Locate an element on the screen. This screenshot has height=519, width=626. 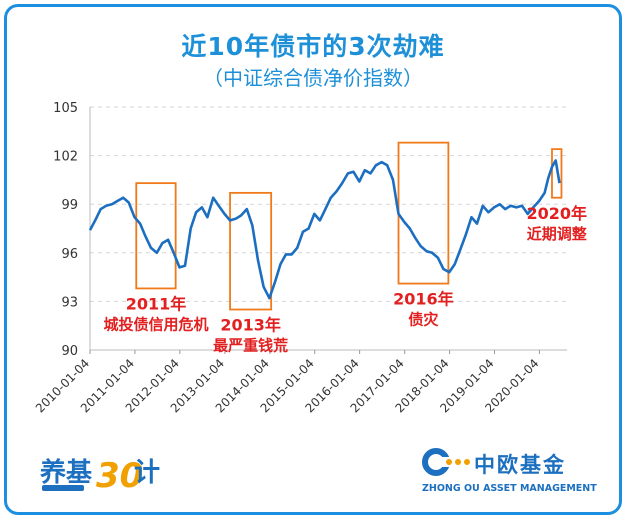
brand-name-en: ZHONG OU ASSET MANAGEMENT is located at coordinates (509, 488).